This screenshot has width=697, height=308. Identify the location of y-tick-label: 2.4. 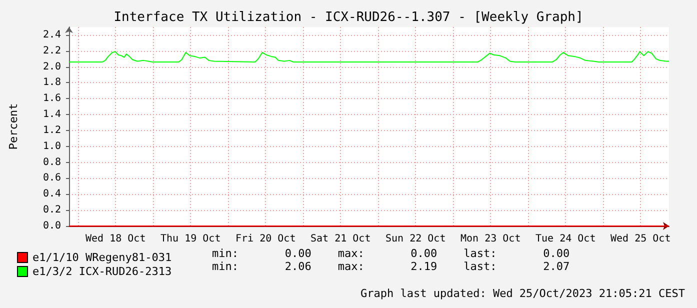
(51, 34).